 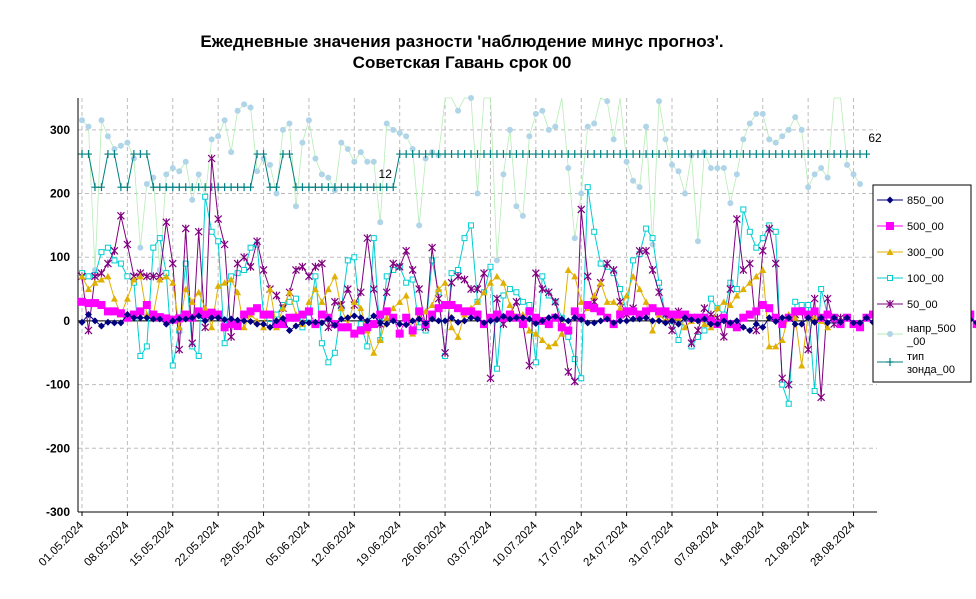 What do you see at coordinates (907, 305) in the screenshot?
I see `legend-item: 50_00` at bounding box center [907, 305].